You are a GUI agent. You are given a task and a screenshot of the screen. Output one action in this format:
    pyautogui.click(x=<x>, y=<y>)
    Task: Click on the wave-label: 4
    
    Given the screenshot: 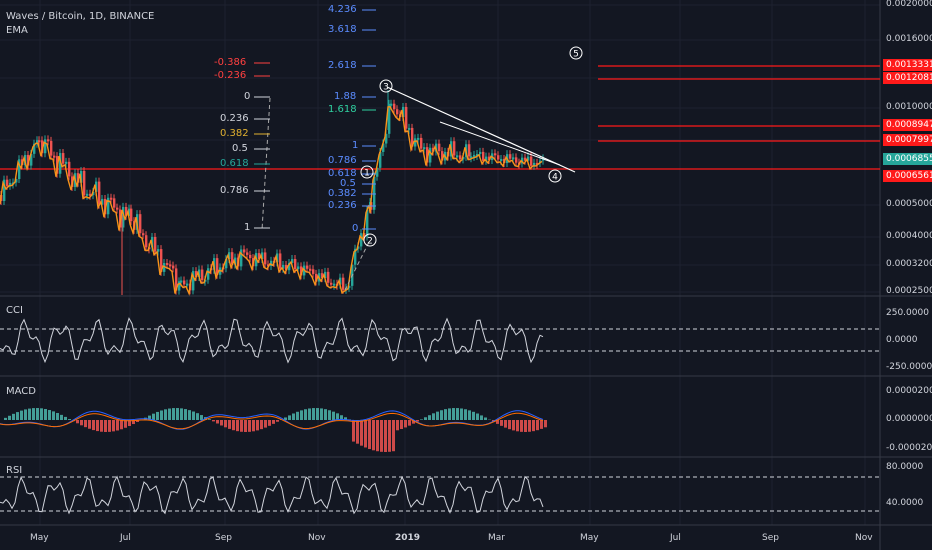 What is the action you would take?
    pyautogui.click(x=555, y=178)
    